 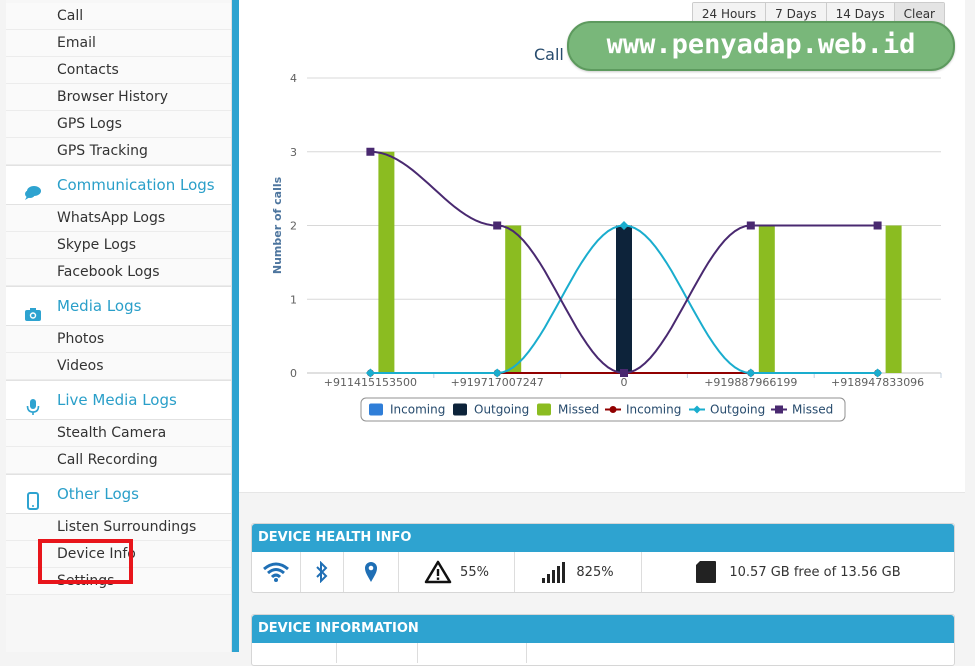 What do you see at coordinates (293, 299) in the screenshot?
I see `y-tick-label: 1` at bounding box center [293, 299].